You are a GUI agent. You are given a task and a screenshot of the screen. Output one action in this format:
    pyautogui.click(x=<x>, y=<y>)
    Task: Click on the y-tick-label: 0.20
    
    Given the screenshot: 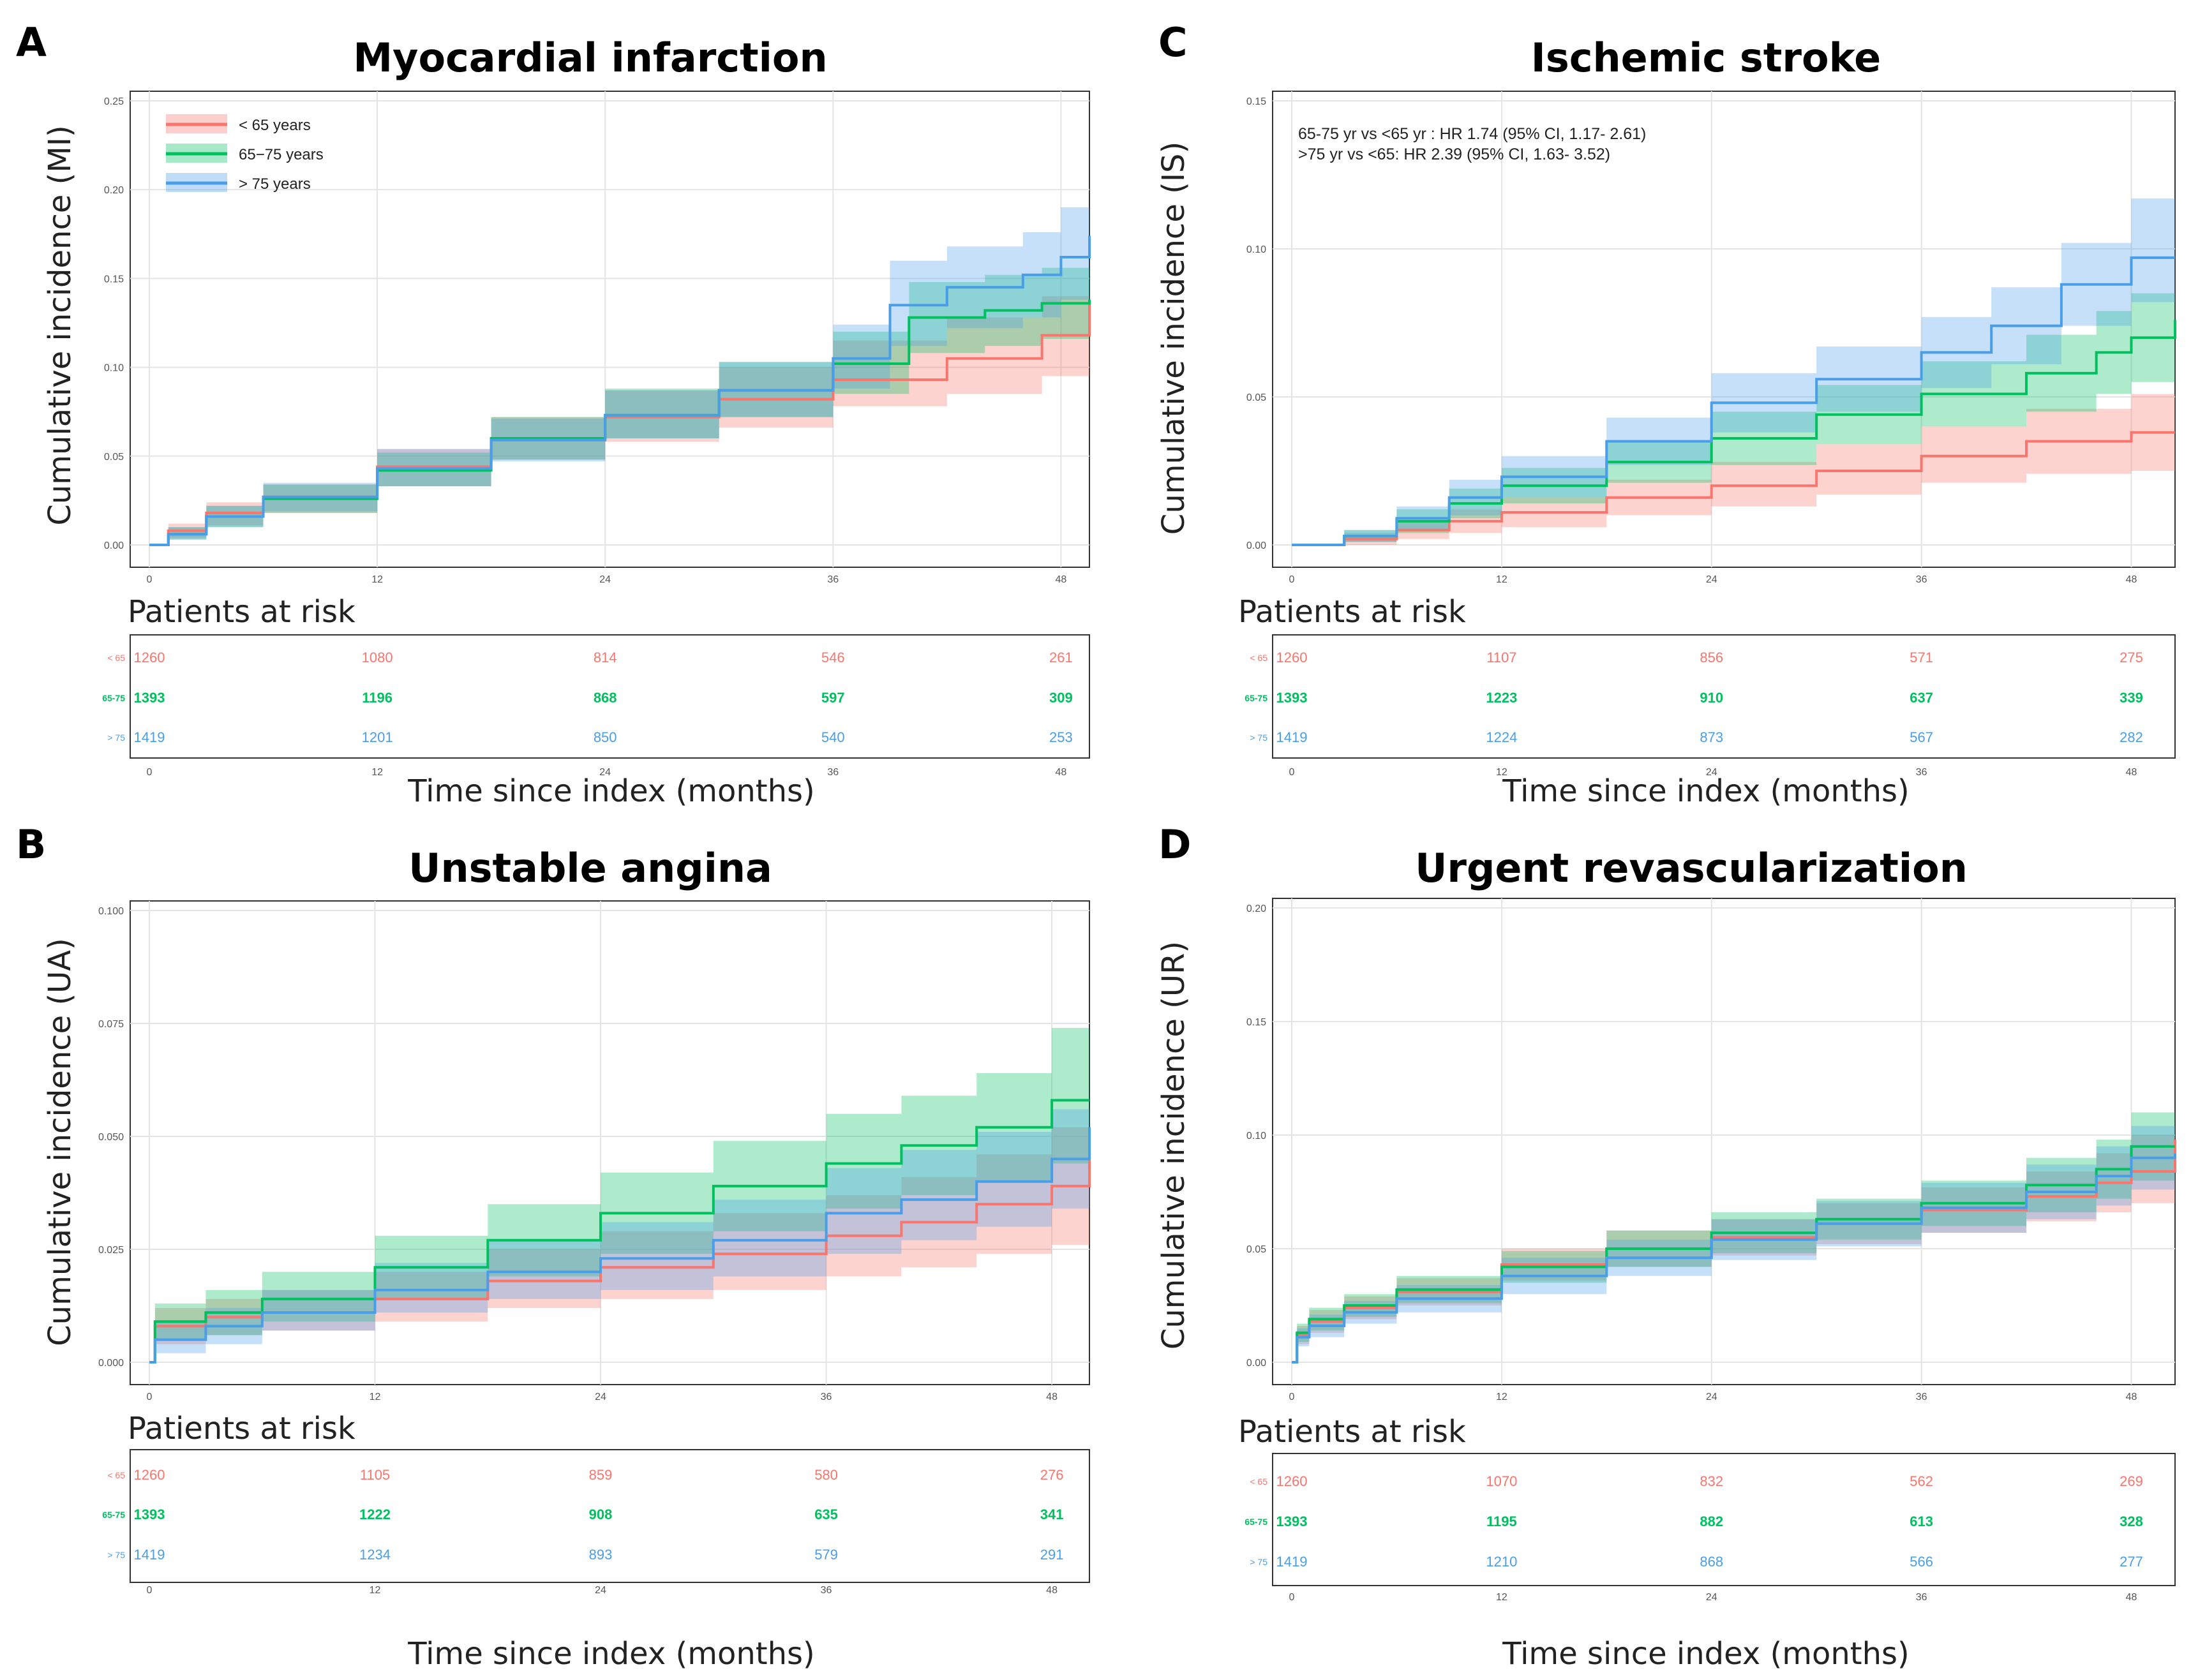 What is the action you would take?
    pyautogui.click(x=1256, y=909)
    